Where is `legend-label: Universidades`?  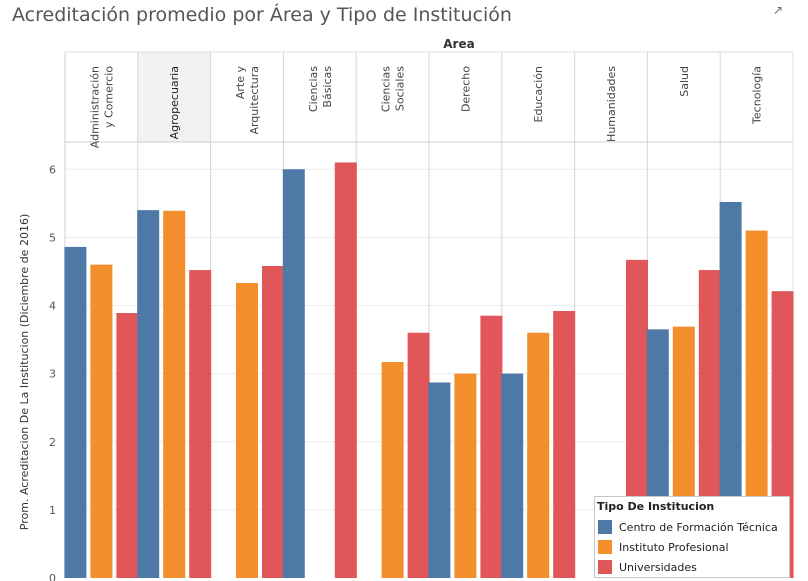
legend-label: Universidades is located at coordinates (658, 567).